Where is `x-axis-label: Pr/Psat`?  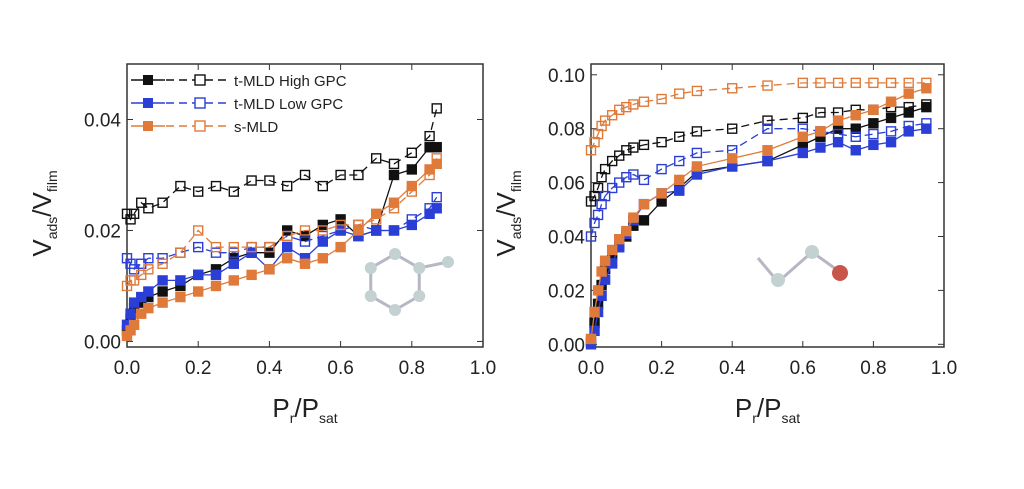 x-axis-label: Pr/Psat is located at coordinates (767, 409).